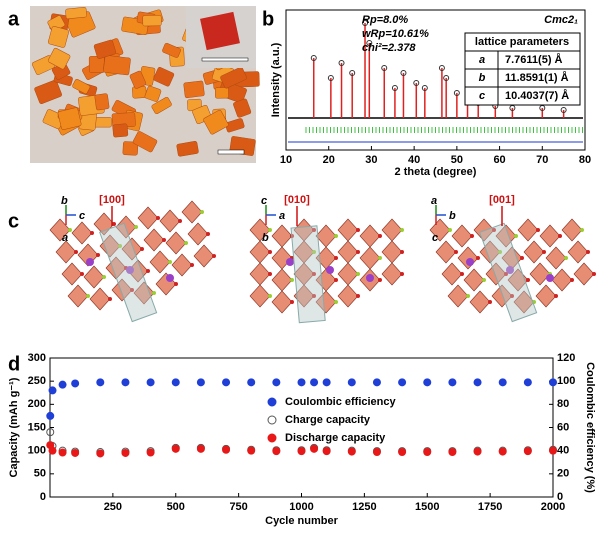  Describe the element at coordinates (40, 474) in the screenshot. I see `y-tick-label: 50` at that location.